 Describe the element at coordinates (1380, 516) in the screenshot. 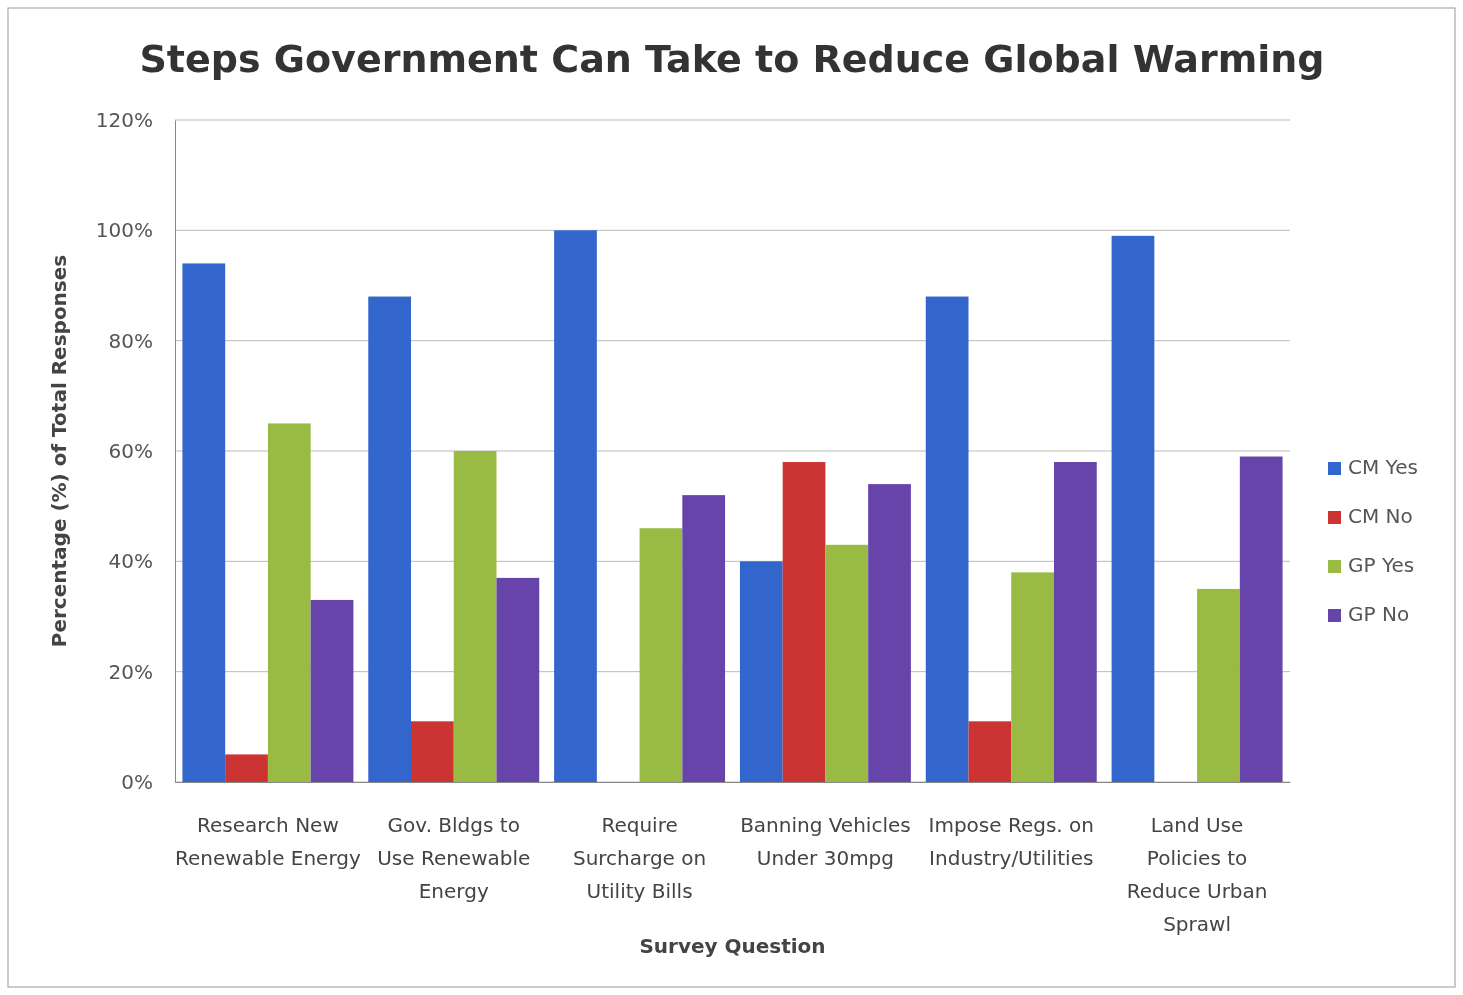

I see `legend-label: CM No` at that location.